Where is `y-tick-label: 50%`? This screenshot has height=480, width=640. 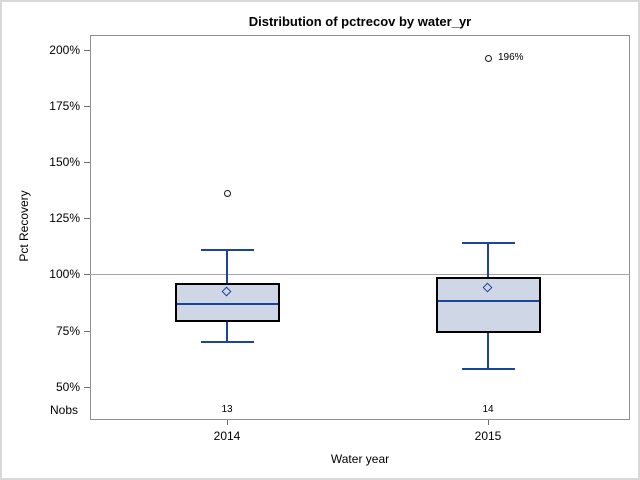
y-tick-label: 50% is located at coordinates (67, 386).